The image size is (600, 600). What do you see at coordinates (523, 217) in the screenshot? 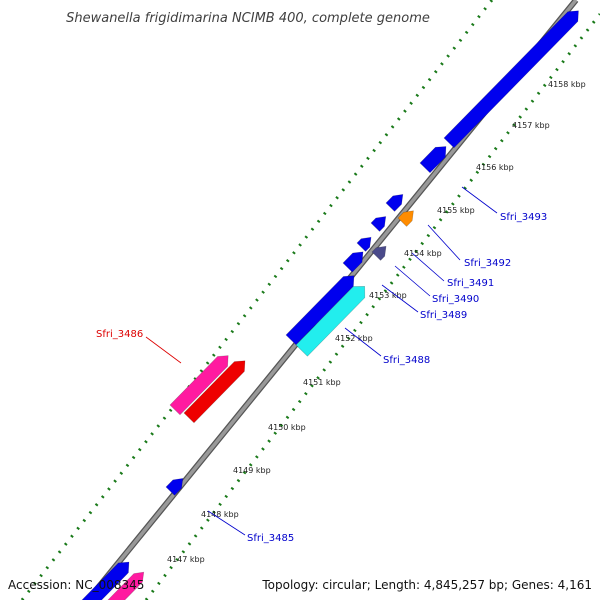
I see `gene-label-sfri-3493: Sfri_3493` at bounding box center [523, 217].